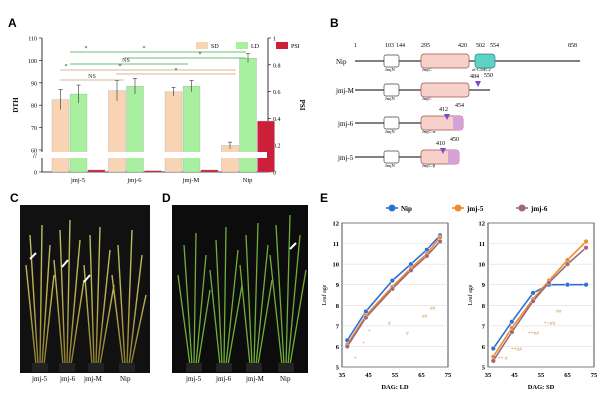 This screenshot has width=600, height=400. What do you see at coordinates (390, 165) in the screenshot?
I see `jmjn-label-5: JmjN` at bounding box center [390, 165].